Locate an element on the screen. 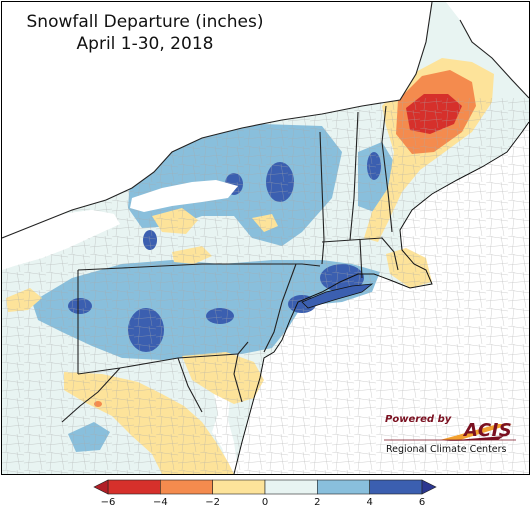  legend-tick-label: 4 is located at coordinates (369, 502).